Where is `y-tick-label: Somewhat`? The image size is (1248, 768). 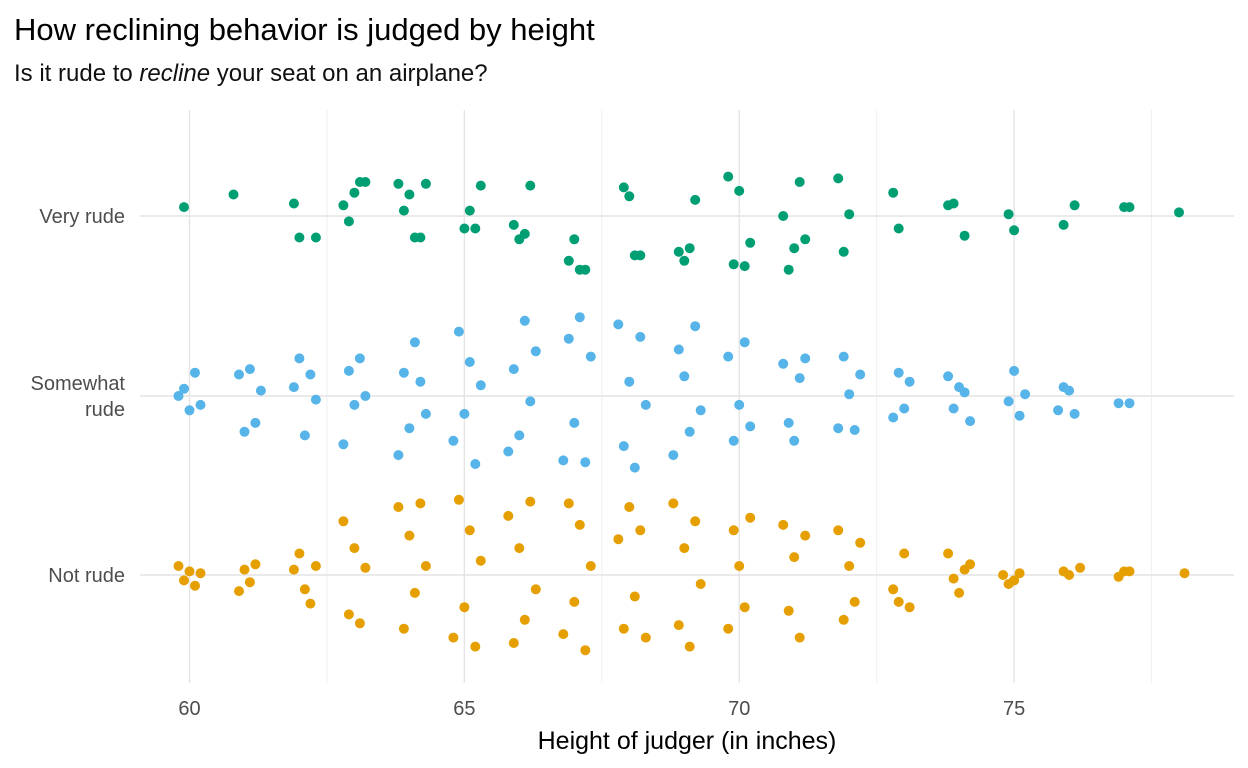
y-tick-label: Somewhat is located at coordinates (78, 384).